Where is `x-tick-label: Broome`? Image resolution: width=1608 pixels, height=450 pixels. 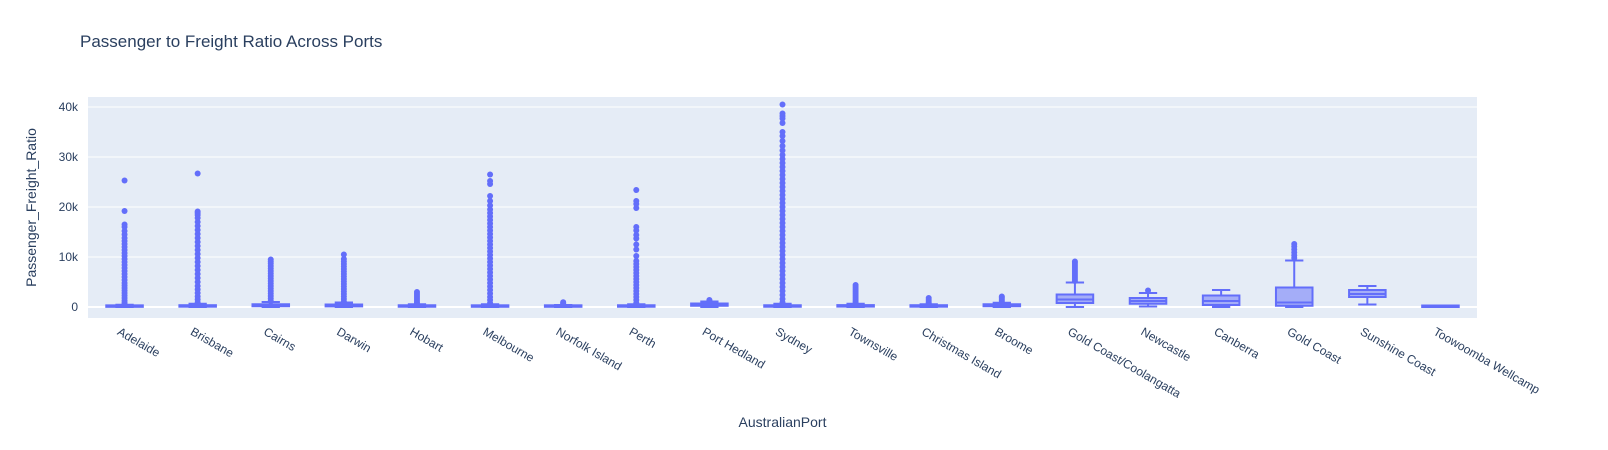
x-tick-label: Broome is located at coordinates (1014, 340).